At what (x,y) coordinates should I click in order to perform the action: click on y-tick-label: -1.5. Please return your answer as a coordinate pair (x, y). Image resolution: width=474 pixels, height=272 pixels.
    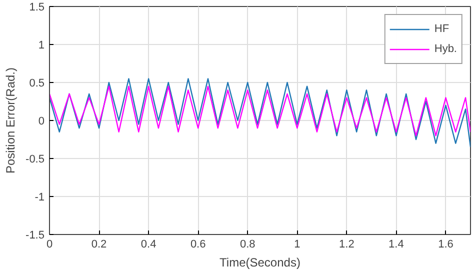
    Looking at the image, I should click on (35, 236).